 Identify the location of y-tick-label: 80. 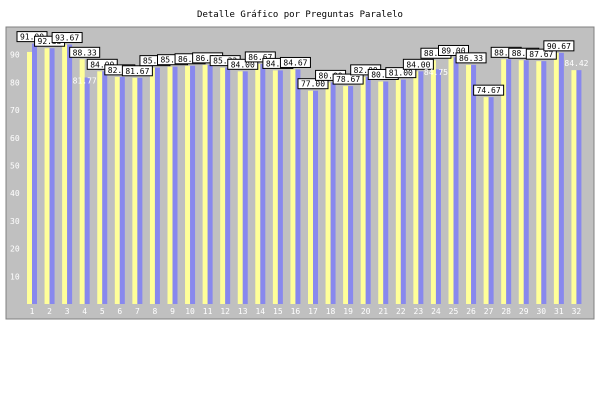
(15, 82).